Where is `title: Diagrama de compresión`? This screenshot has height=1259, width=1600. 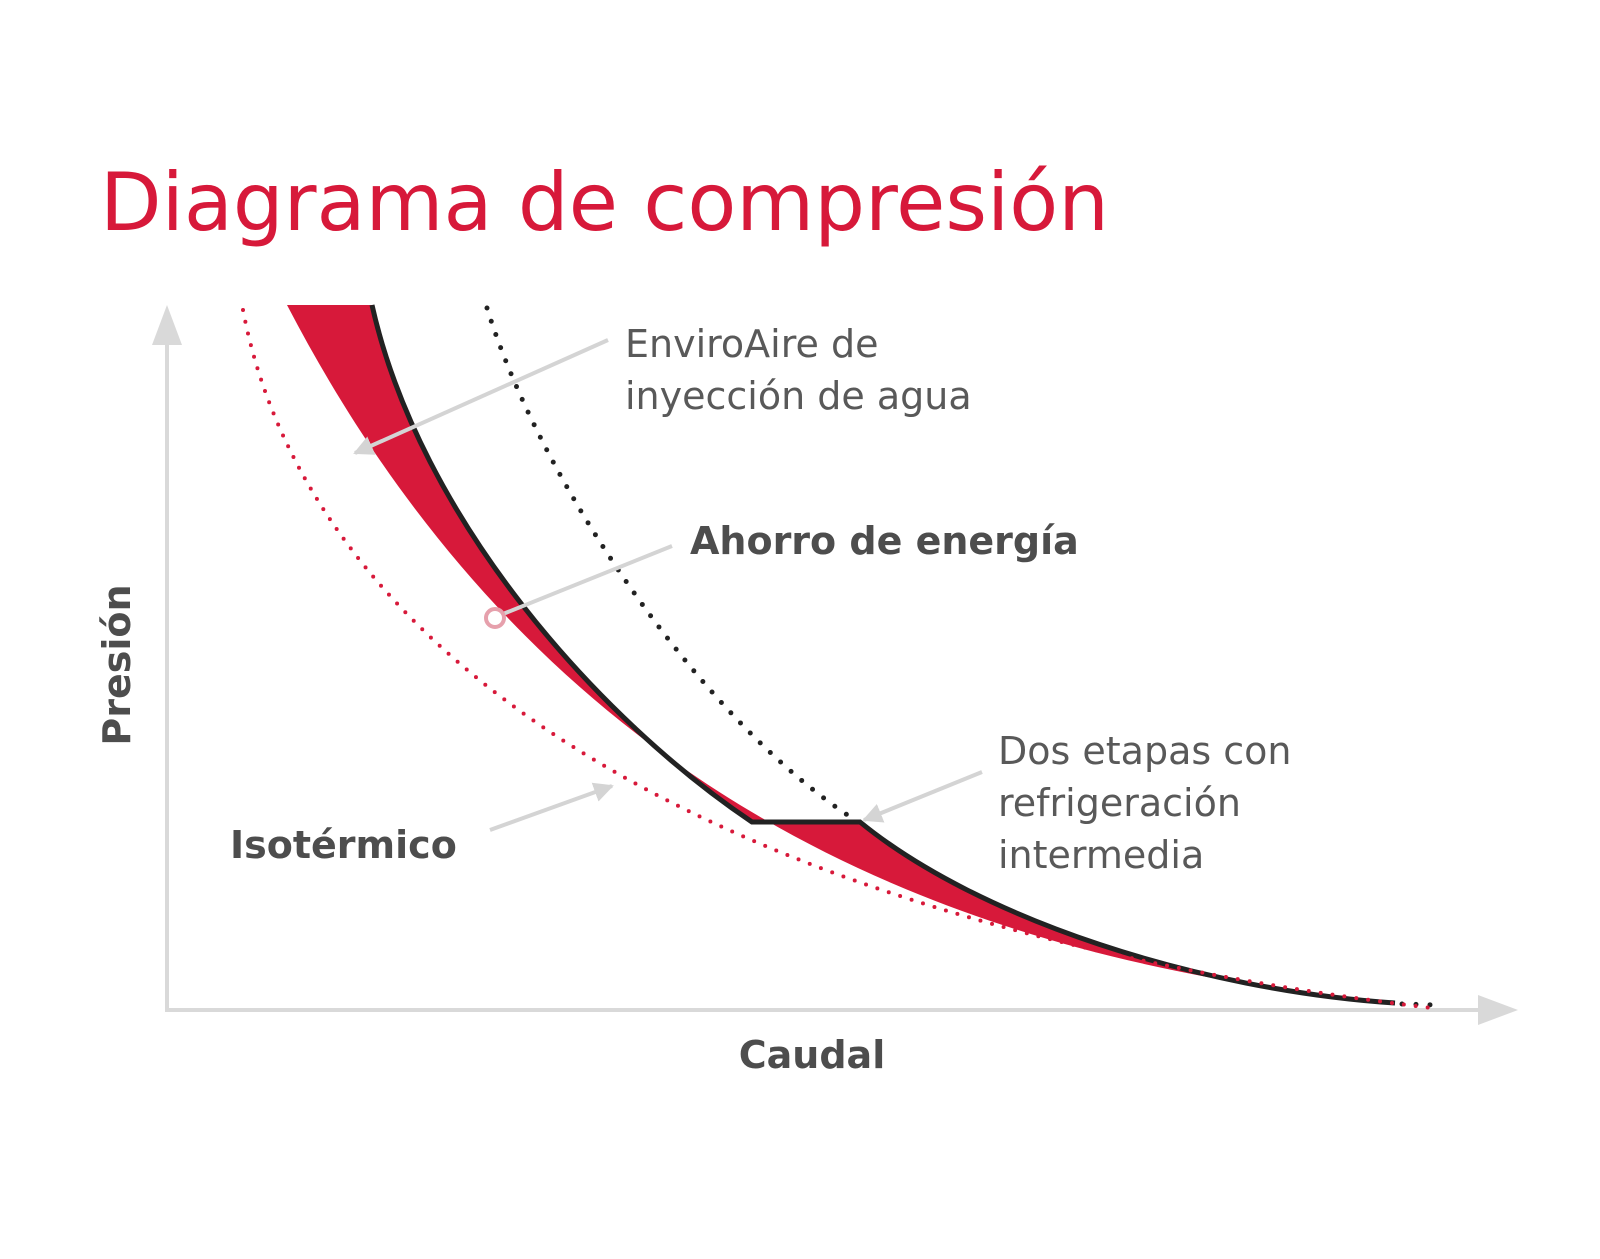
title: Diagrama de compresión is located at coordinates (604, 202).